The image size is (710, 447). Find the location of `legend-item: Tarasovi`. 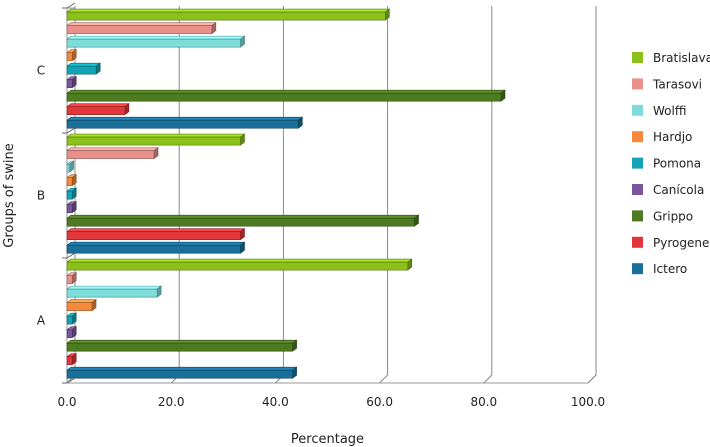

legend-item: Tarasovi is located at coordinates (667, 84).